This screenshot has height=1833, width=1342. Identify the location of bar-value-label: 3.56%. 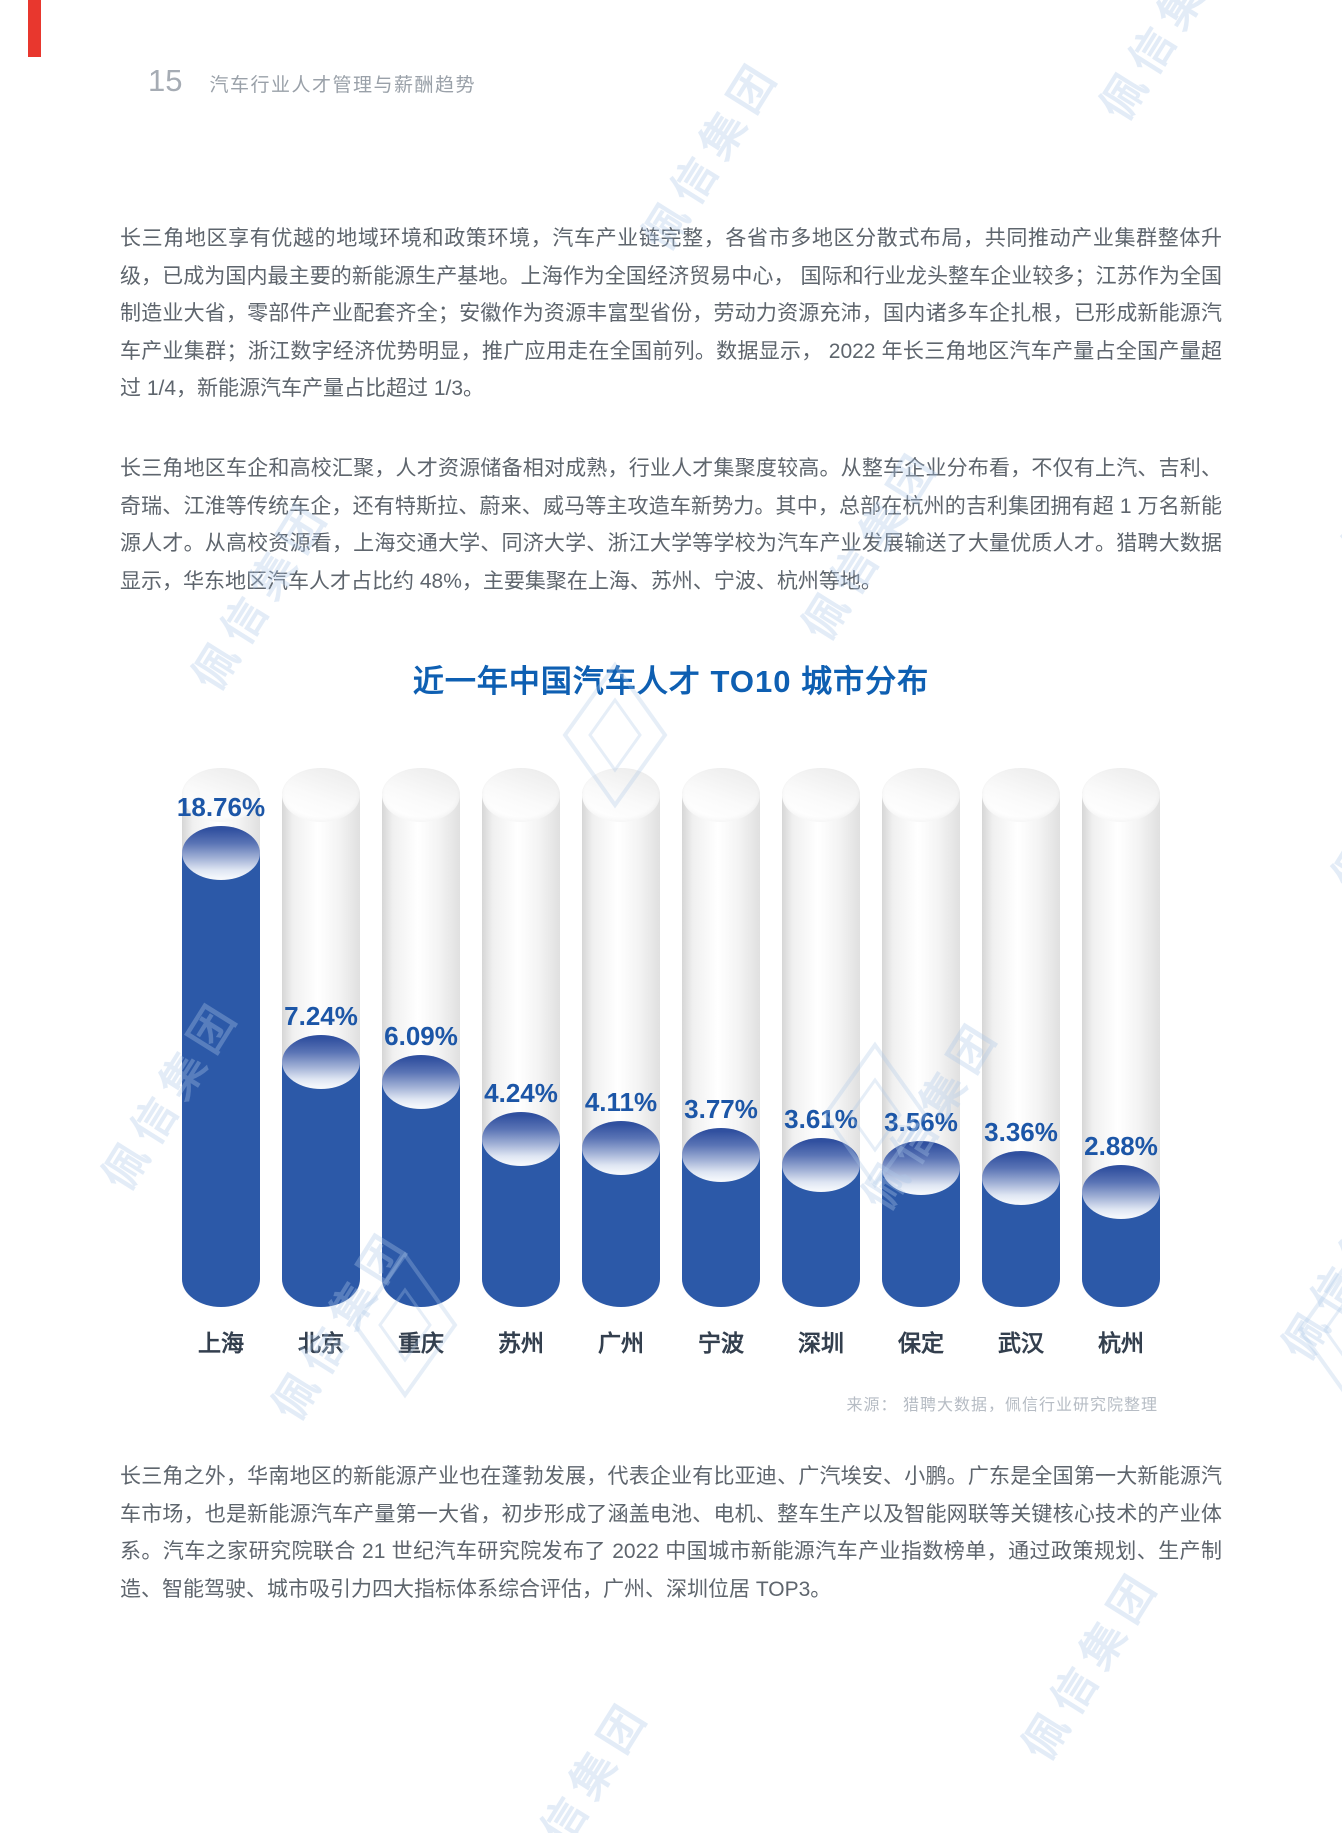
(921, 1122).